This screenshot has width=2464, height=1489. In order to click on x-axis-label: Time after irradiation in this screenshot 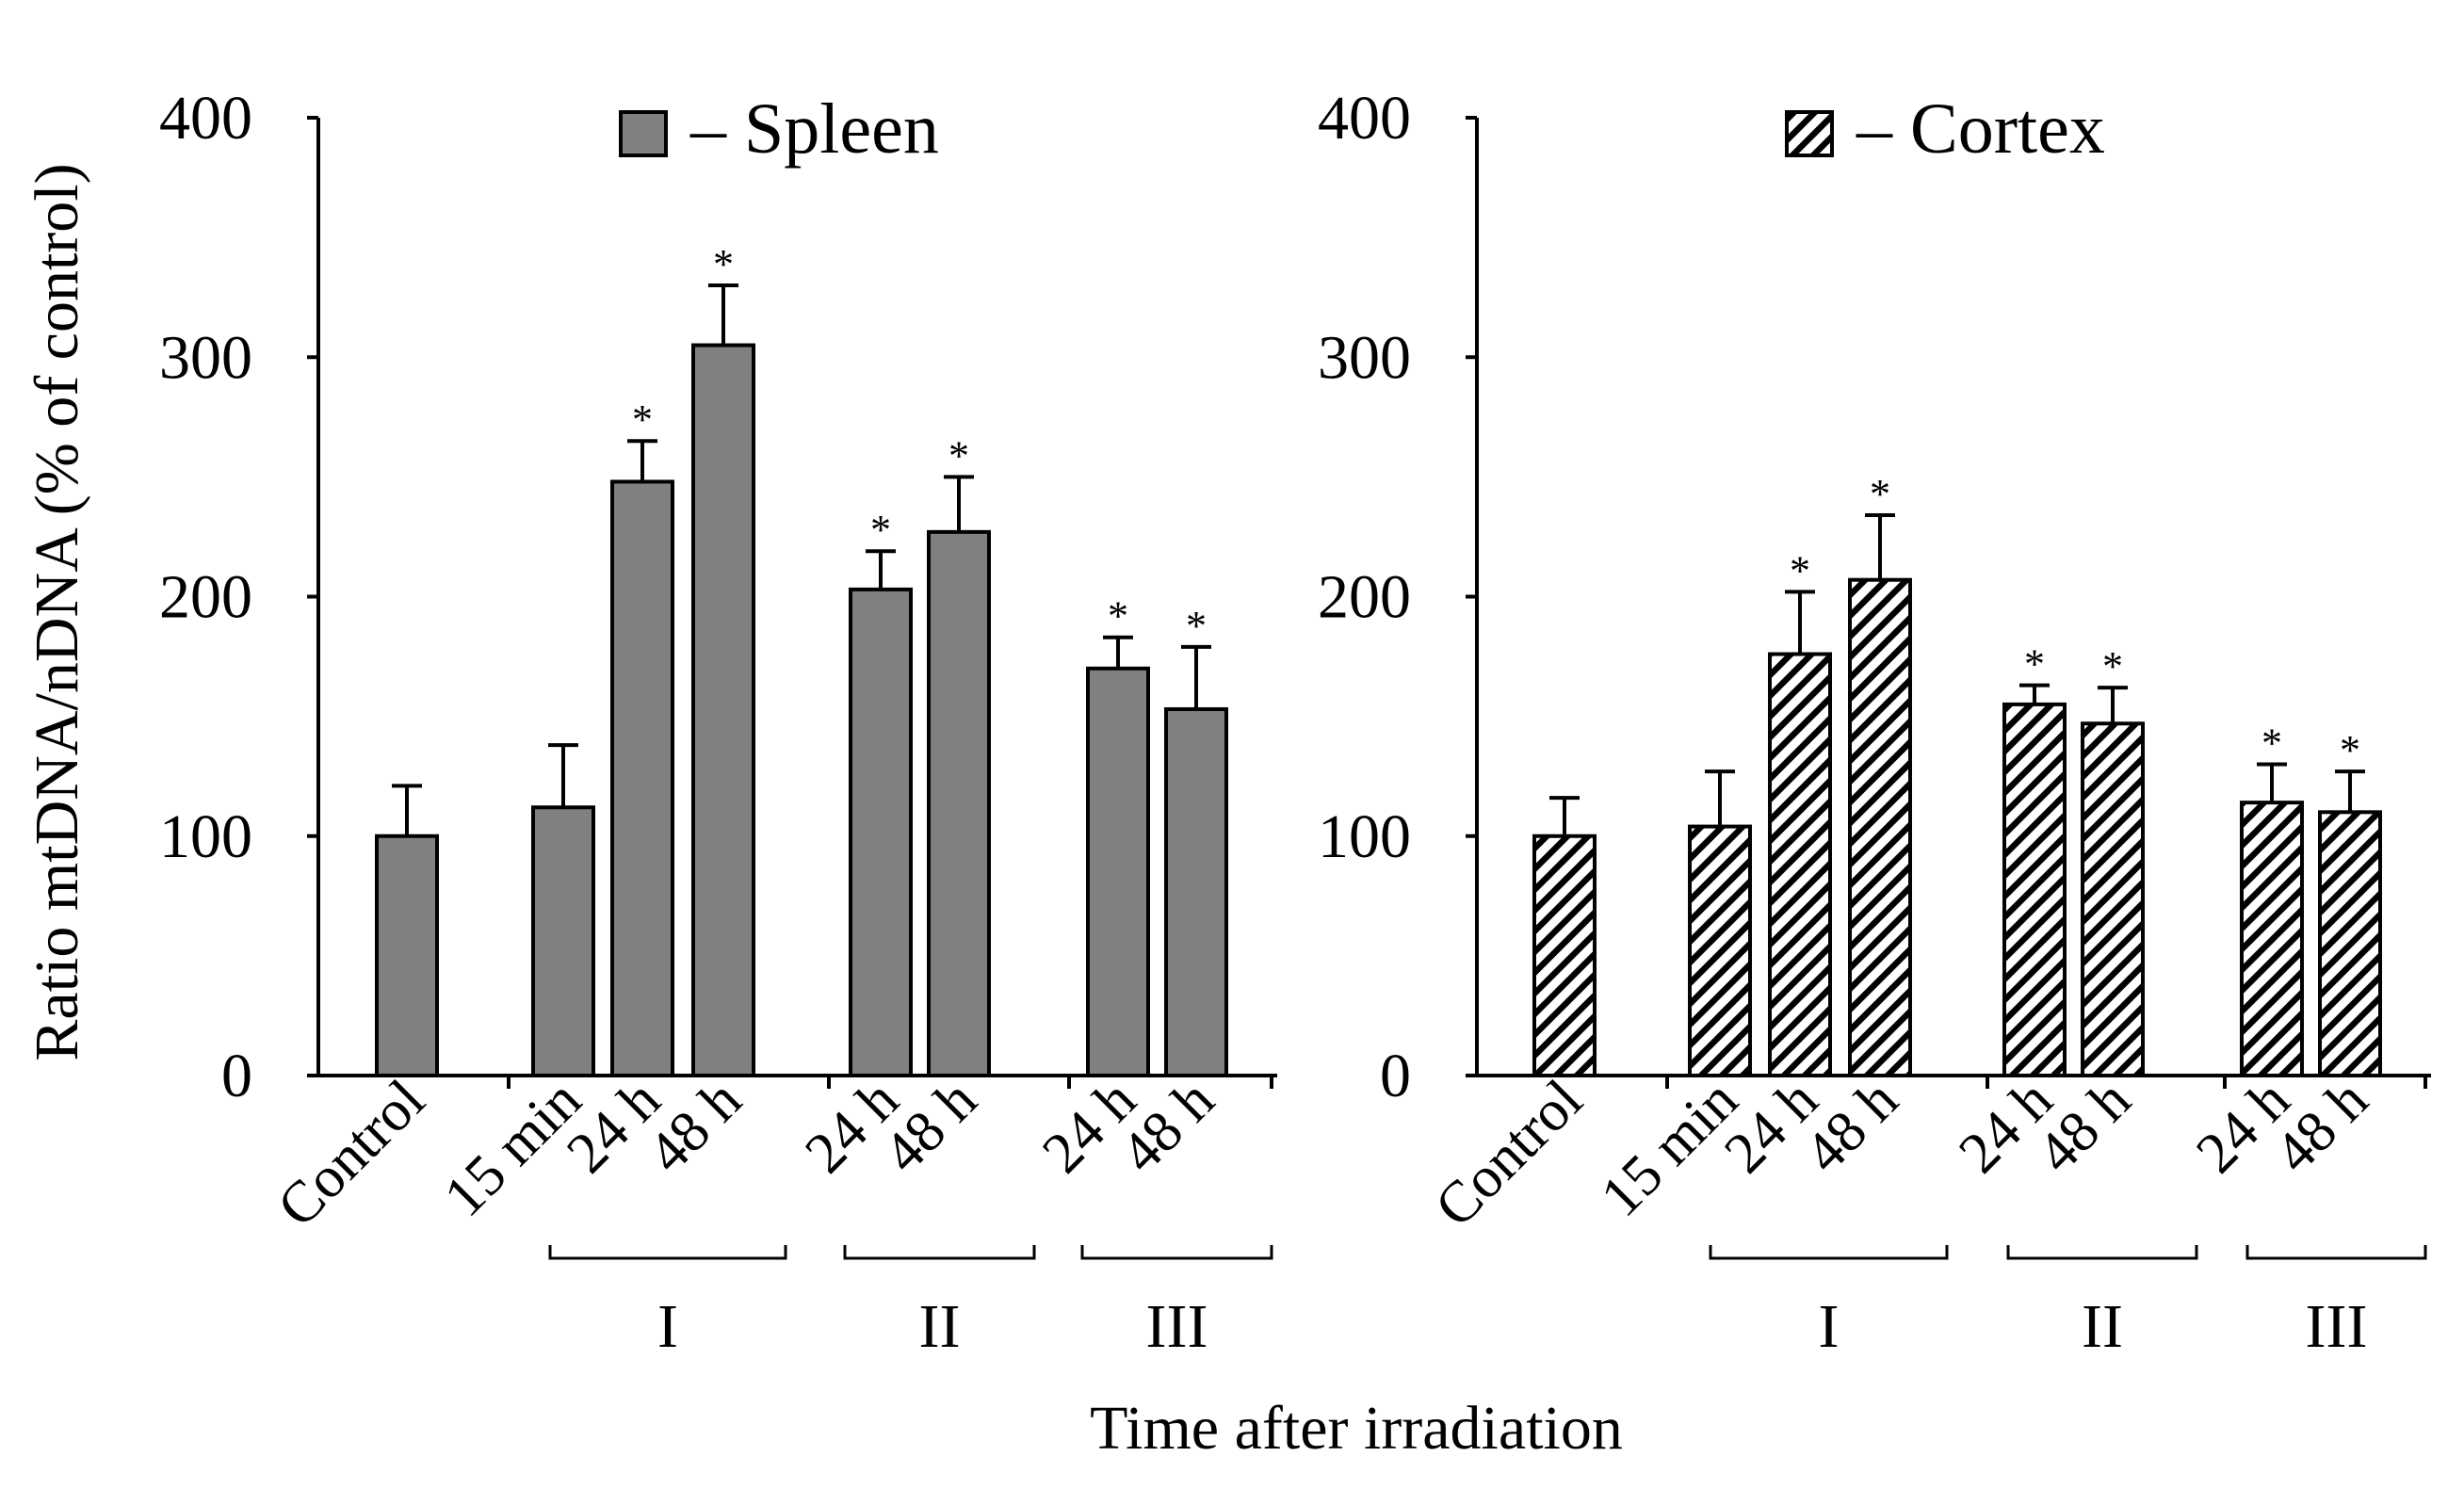, I will do `click(1357, 1428)`.